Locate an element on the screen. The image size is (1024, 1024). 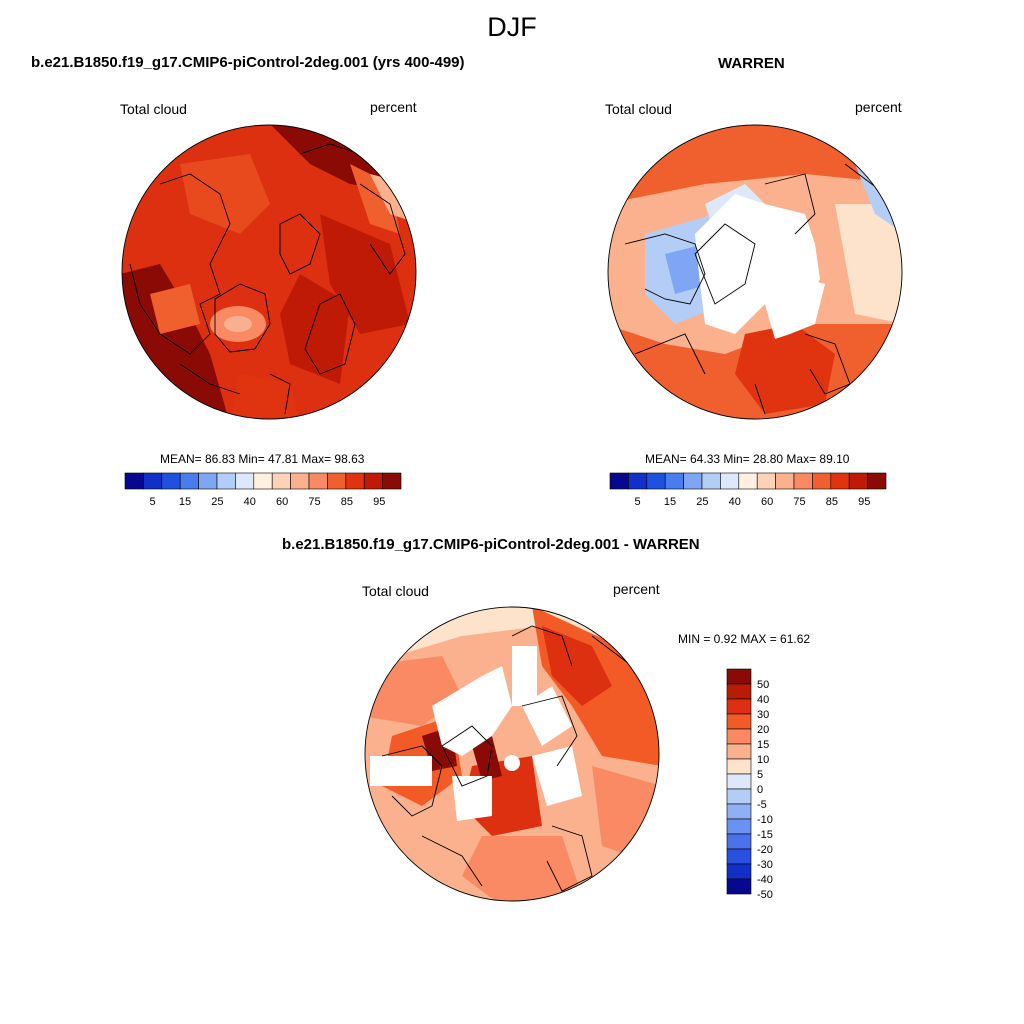
colorbar-tick-label: -10 is located at coordinates (765, 820).